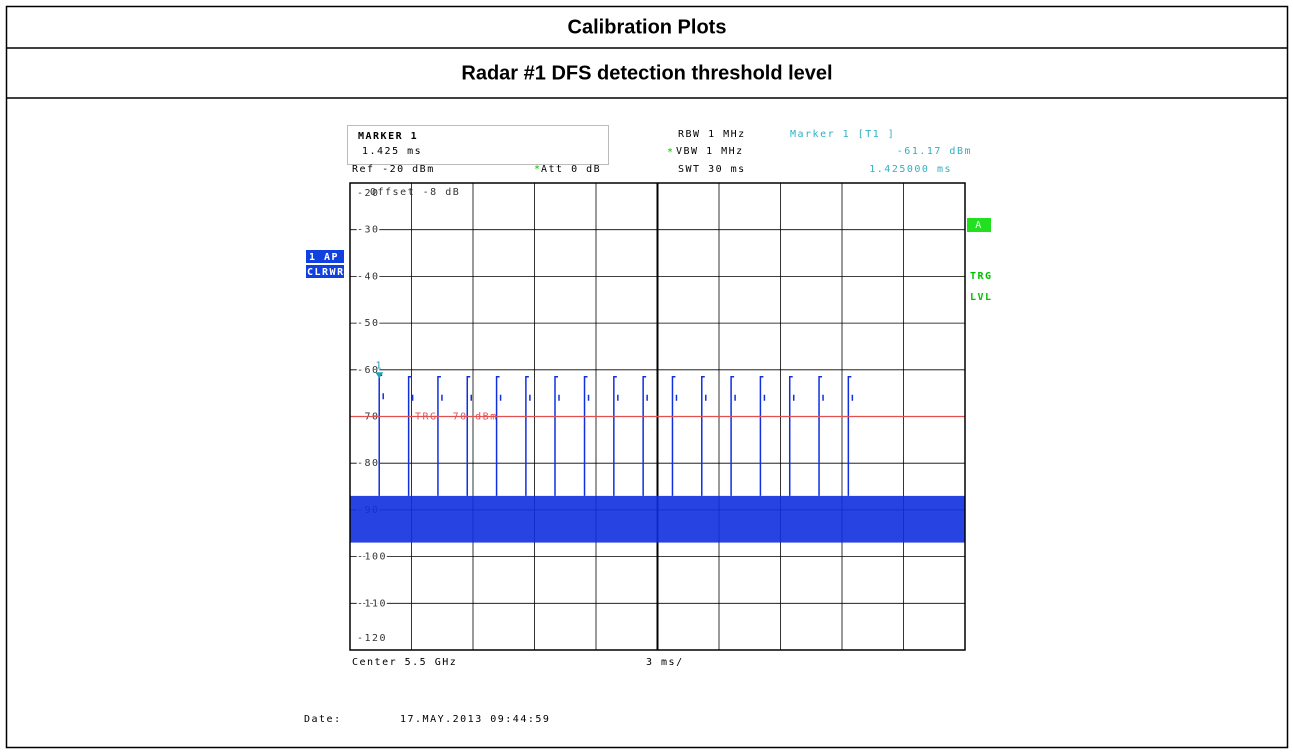 This screenshot has width=1293, height=756. What do you see at coordinates (379, 375) in the screenshot?
I see `marker` at bounding box center [379, 375].